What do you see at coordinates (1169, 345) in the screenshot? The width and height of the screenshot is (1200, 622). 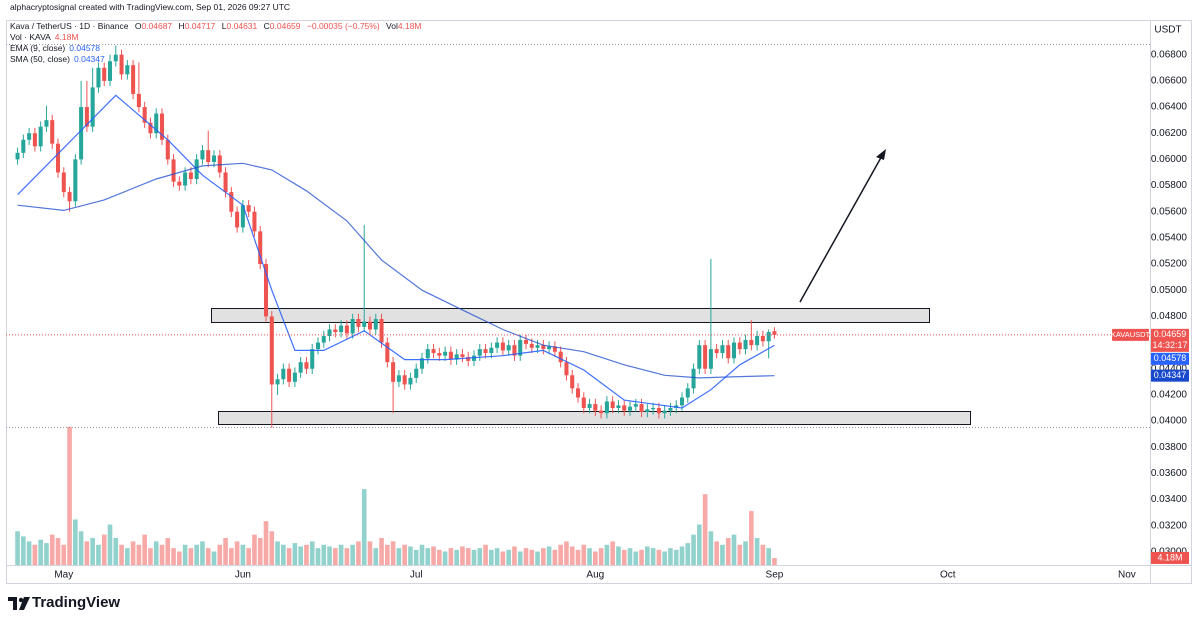 I see `countdown: 14:32:17` at bounding box center [1169, 345].